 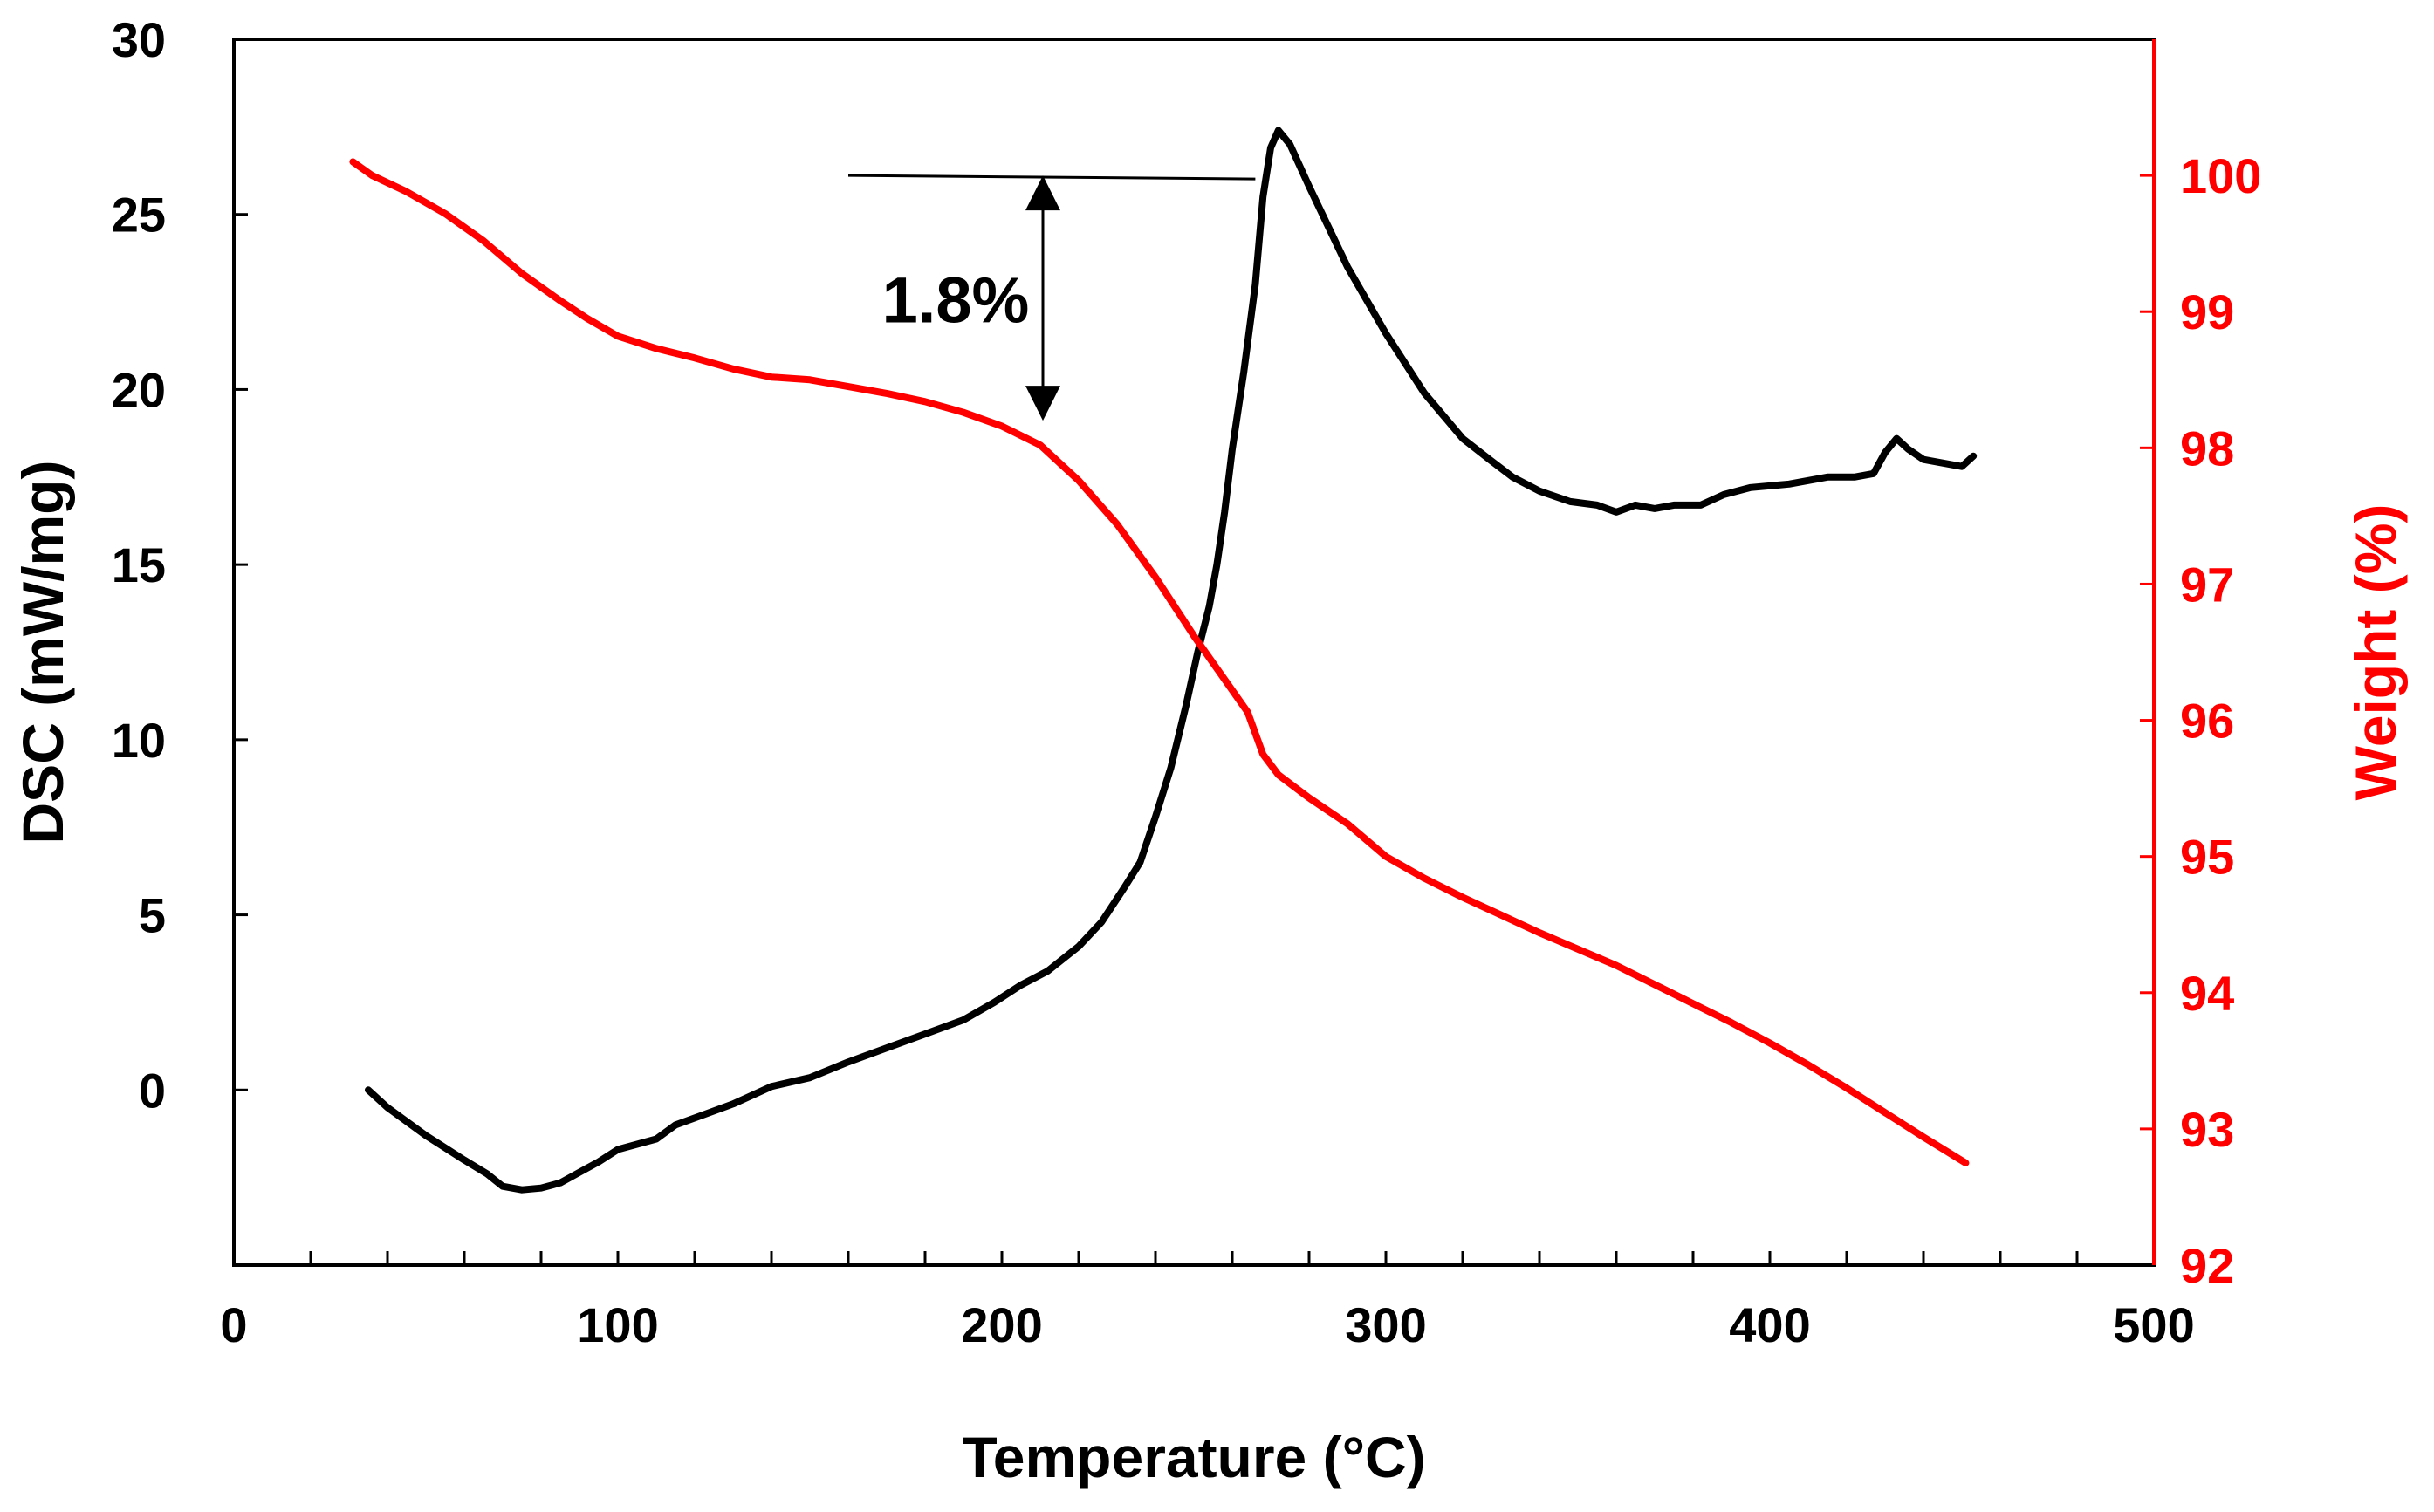 I want to click on left-tick-label: 30, so click(x=139, y=39).